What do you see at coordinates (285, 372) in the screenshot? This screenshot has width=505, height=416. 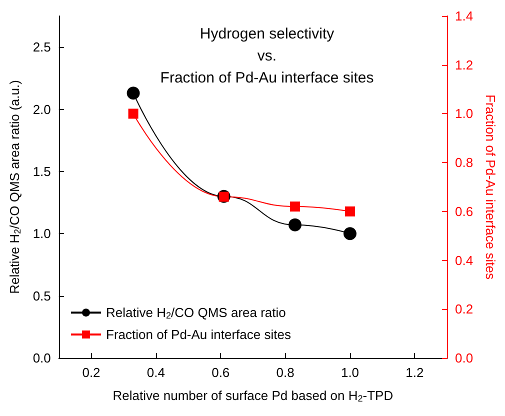 I see `x-tick-label: 0.8` at bounding box center [285, 372].